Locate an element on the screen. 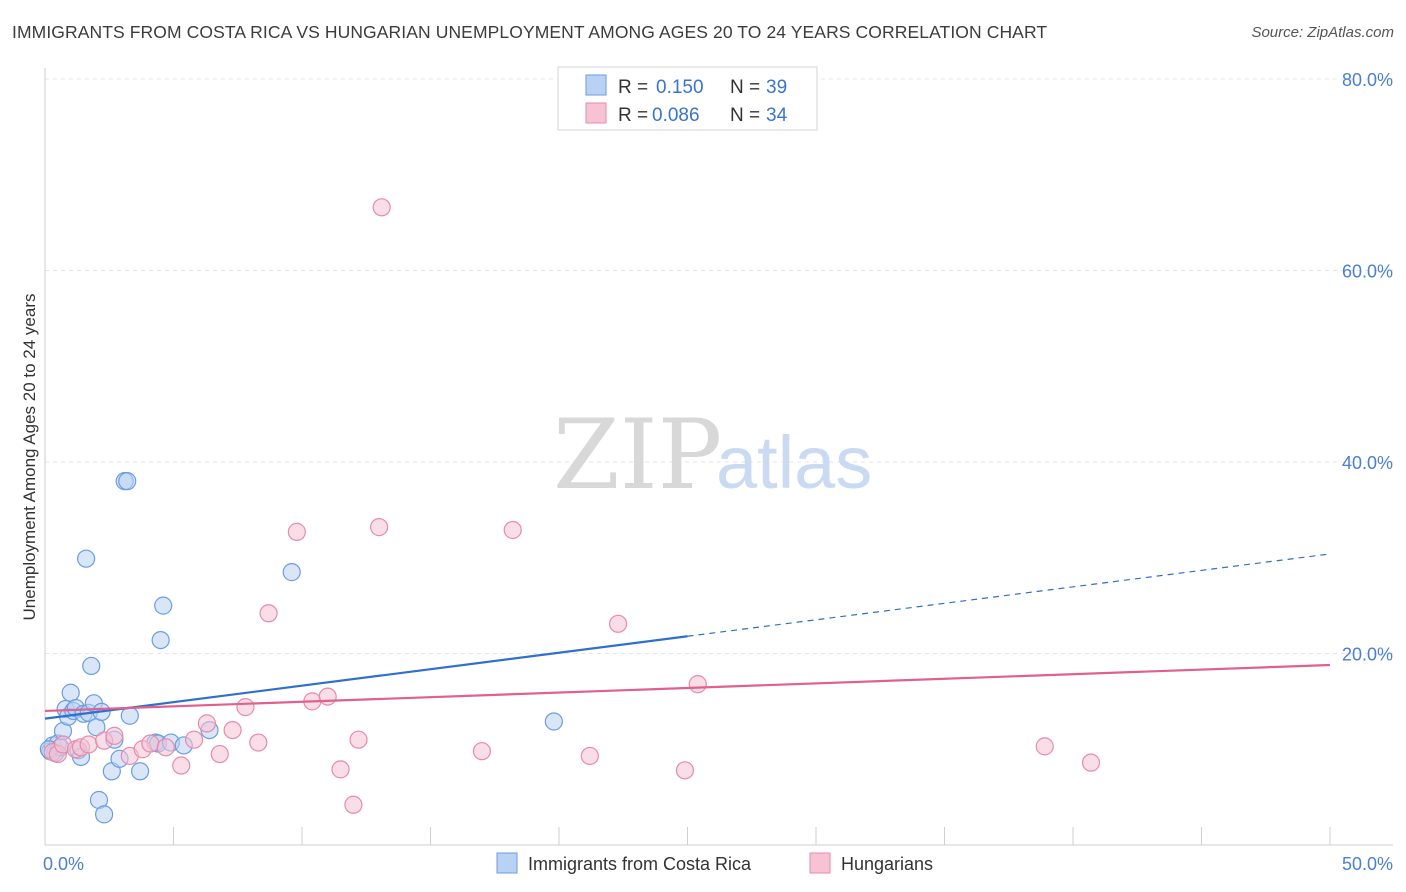 Image resolution: width=1406 pixels, height=892 pixels. x-tick-label-max: 50.0% is located at coordinates (1367, 864).